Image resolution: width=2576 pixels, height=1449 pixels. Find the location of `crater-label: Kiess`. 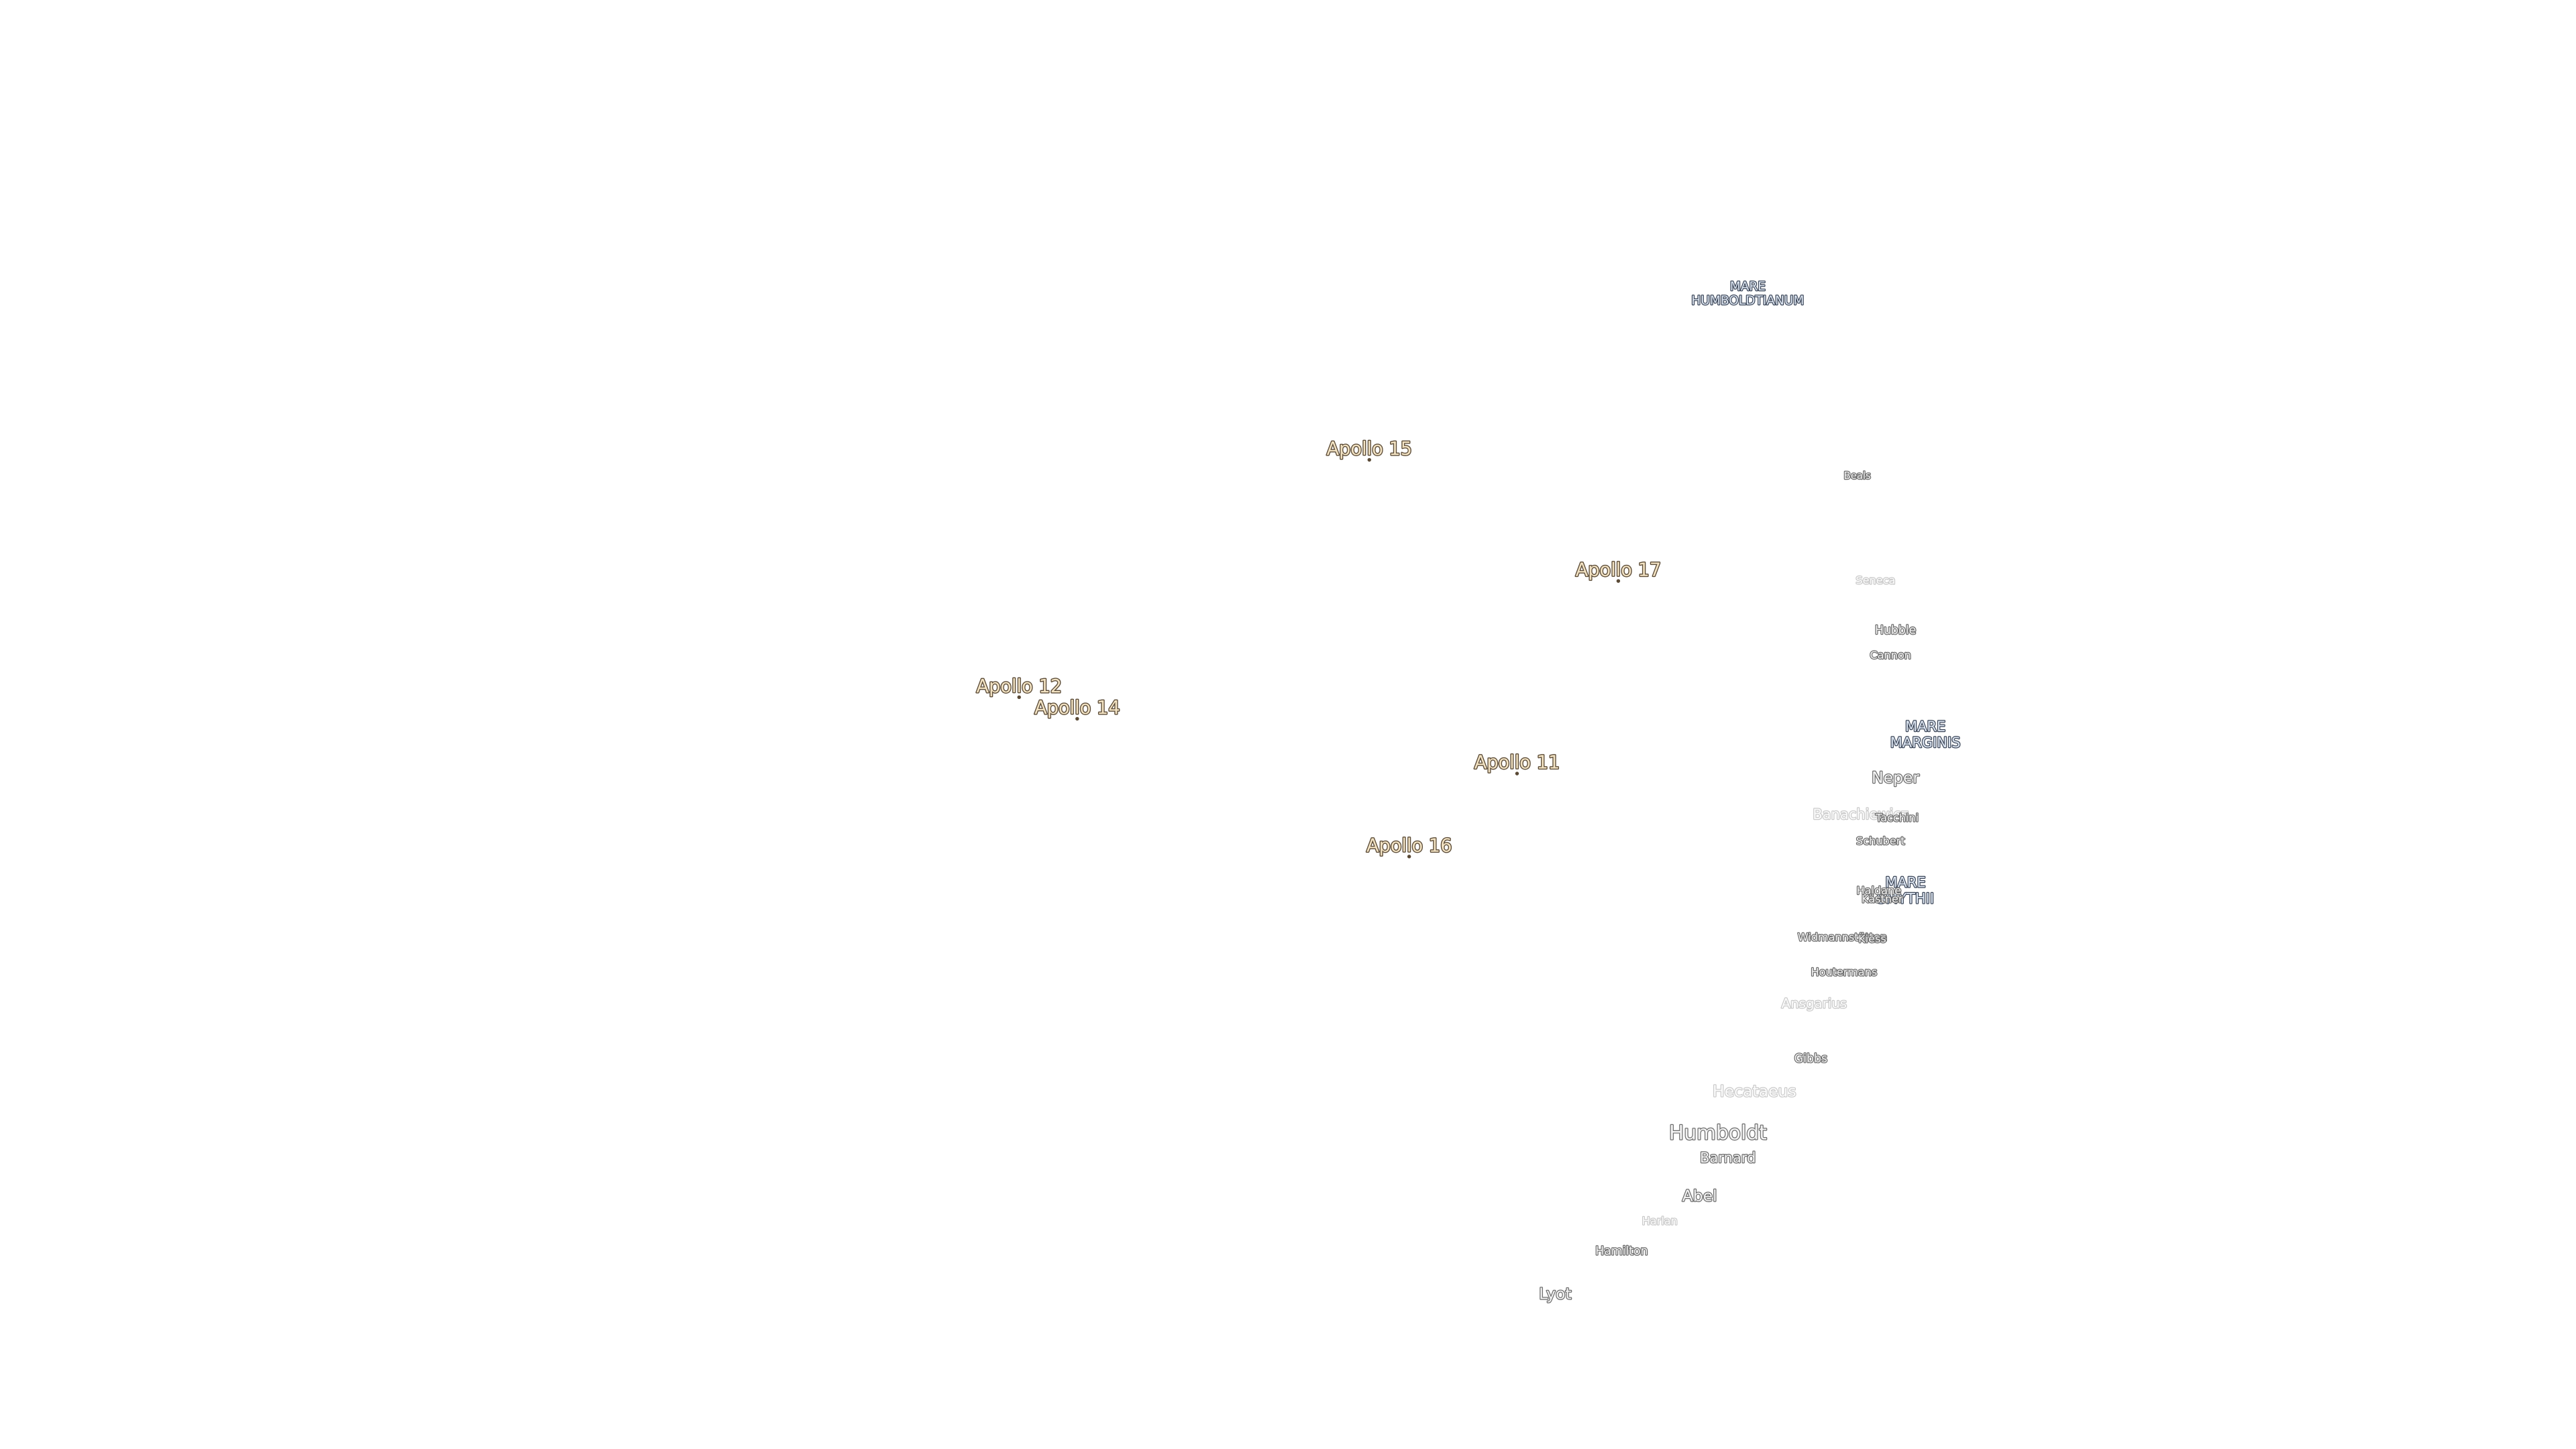

crater-label: Kiess is located at coordinates (1872, 939).